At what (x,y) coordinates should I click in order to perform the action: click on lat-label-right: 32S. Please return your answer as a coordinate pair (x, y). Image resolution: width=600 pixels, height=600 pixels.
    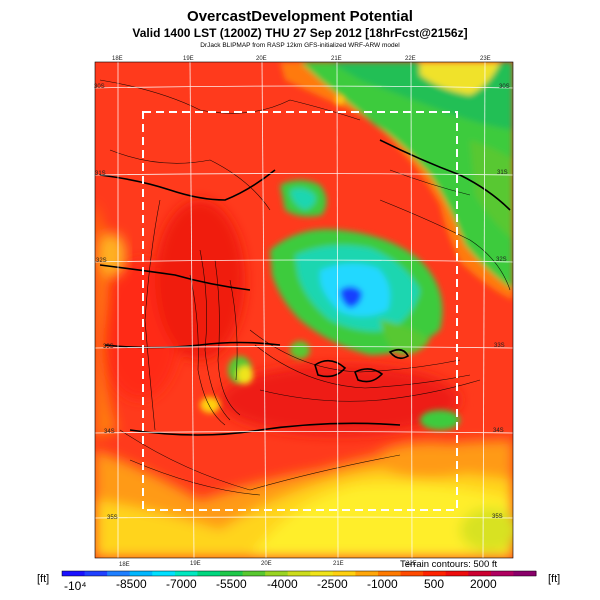
    Looking at the image, I should click on (501, 260).